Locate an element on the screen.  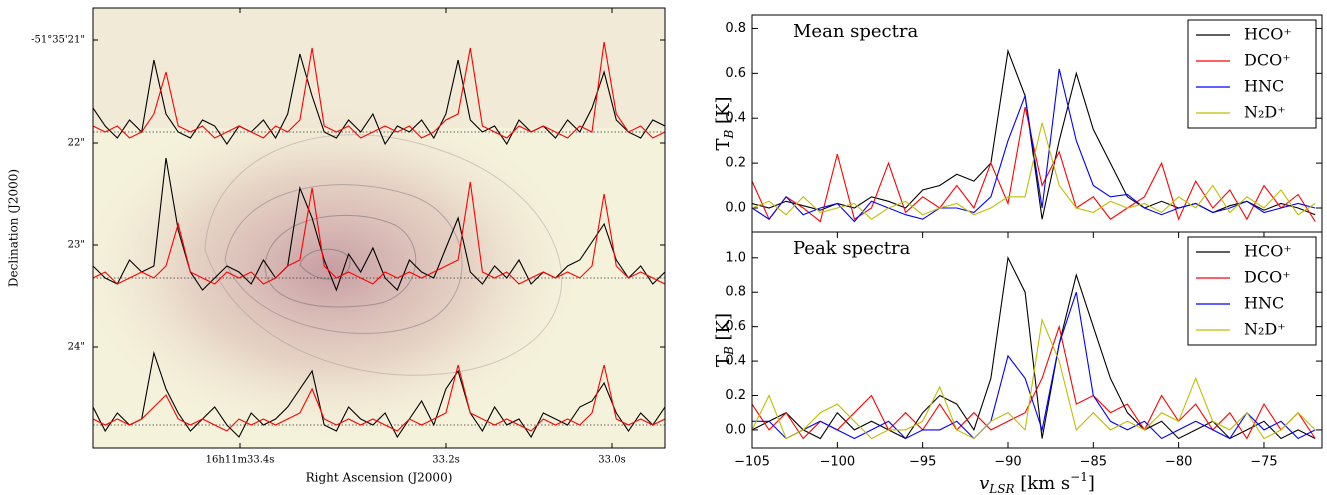
panel-title: Peak spectra is located at coordinates (852, 248).